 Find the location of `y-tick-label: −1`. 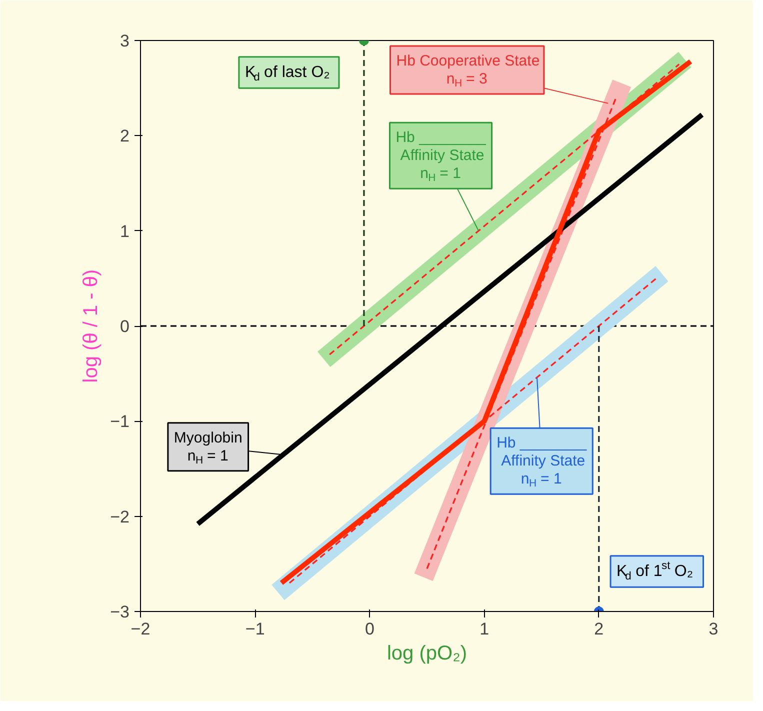

y-tick-label: −1 is located at coordinates (120, 422).